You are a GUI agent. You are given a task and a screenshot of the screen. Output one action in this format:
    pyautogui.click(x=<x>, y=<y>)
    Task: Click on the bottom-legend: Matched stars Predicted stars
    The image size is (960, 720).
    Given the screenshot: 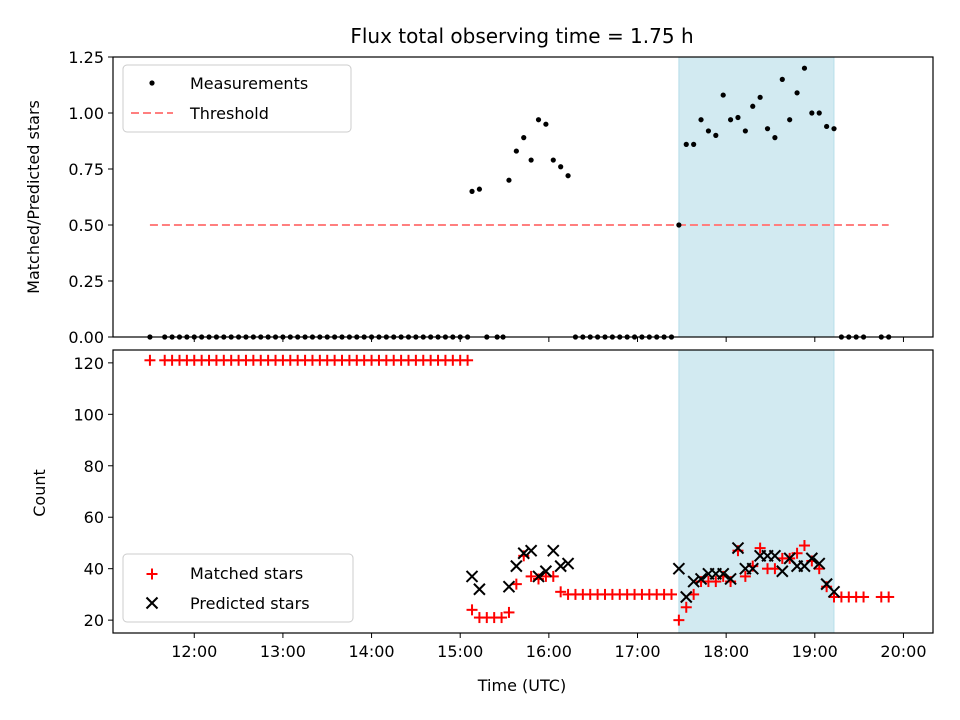 What is the action you would take?
    pyautogui.click(x=238, y=588)
    